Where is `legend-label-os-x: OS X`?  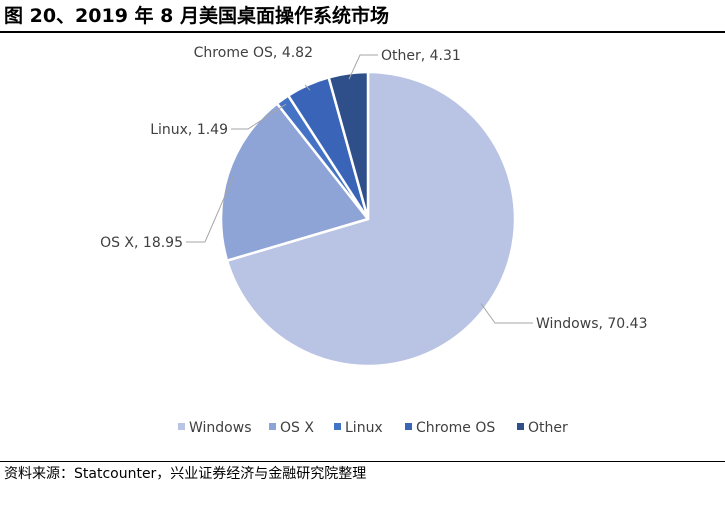 legend-label-os-x: OS X is located at coordinates (297, 428).